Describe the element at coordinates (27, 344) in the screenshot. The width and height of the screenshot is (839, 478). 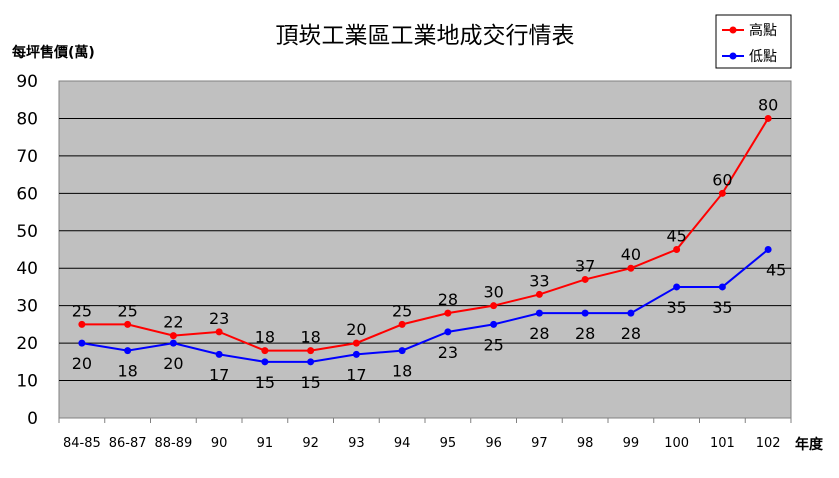
I see `y-tick-label: 20` at that location.